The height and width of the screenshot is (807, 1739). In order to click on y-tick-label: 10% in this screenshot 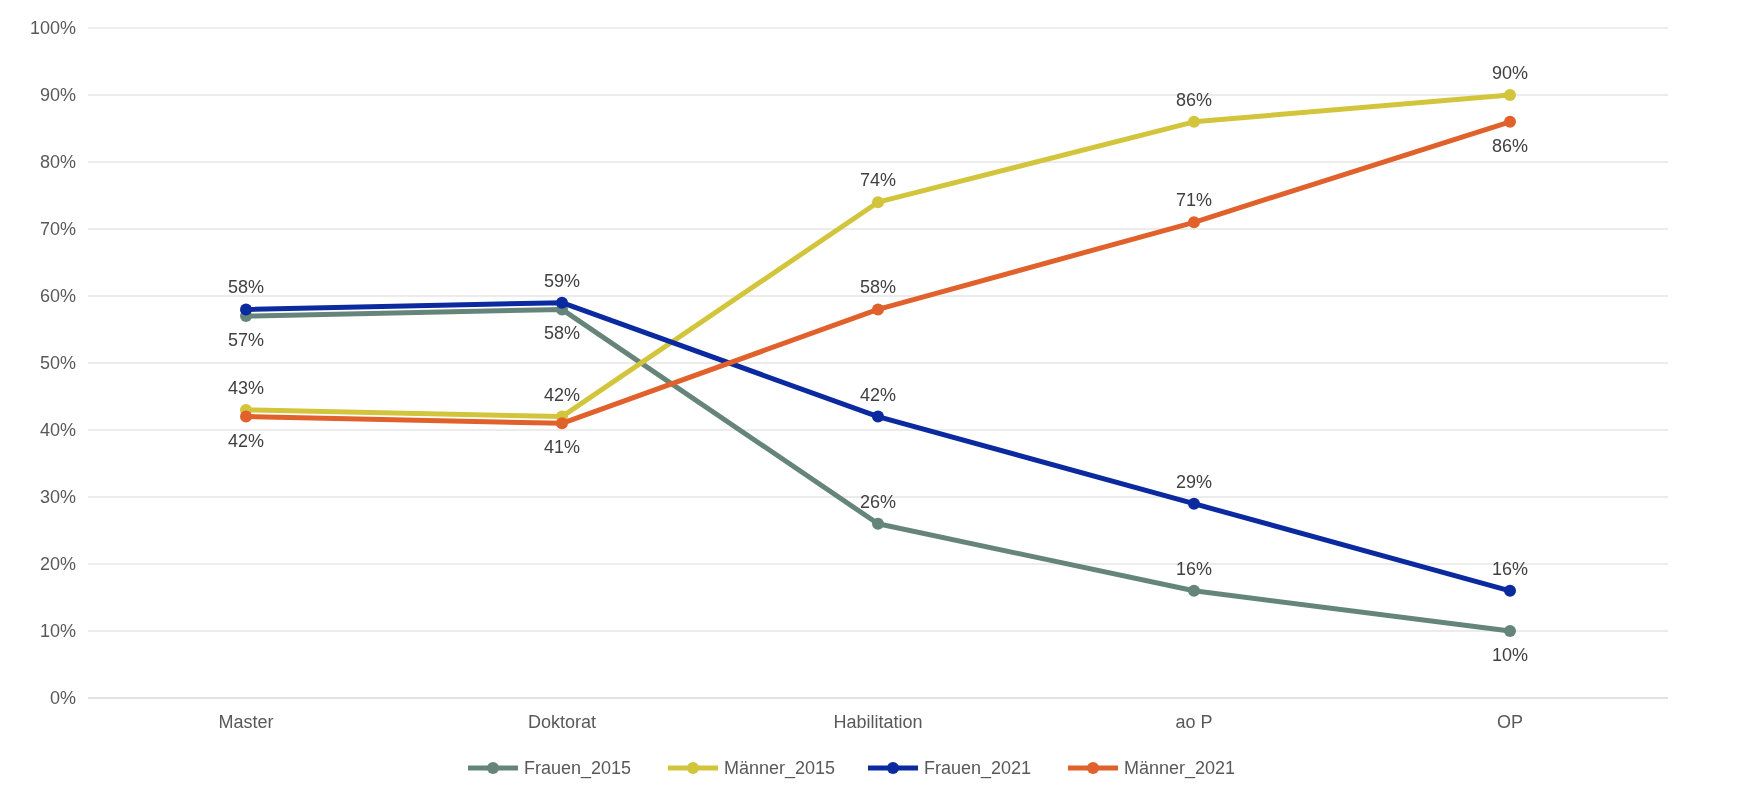, I will do `click(57, 631)`.